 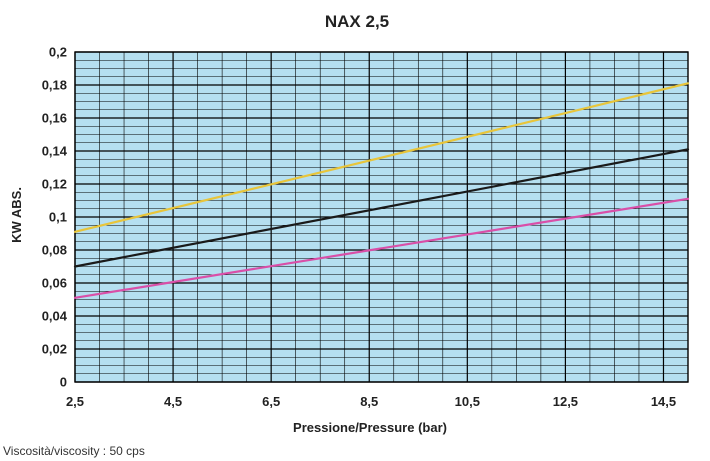 I want to click on y-tick-label: 0,08, so click(x=54, y=250).